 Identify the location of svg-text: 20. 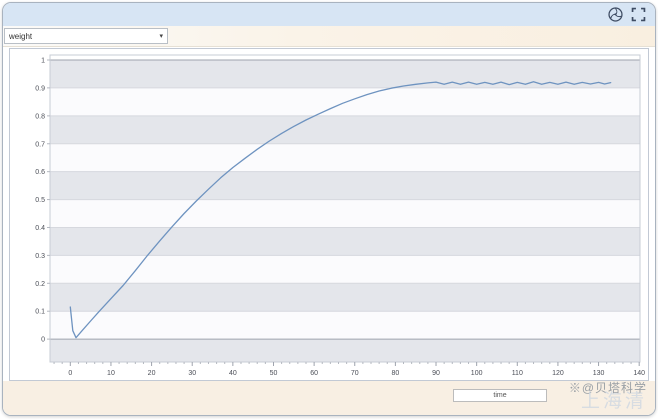
(152, 373).